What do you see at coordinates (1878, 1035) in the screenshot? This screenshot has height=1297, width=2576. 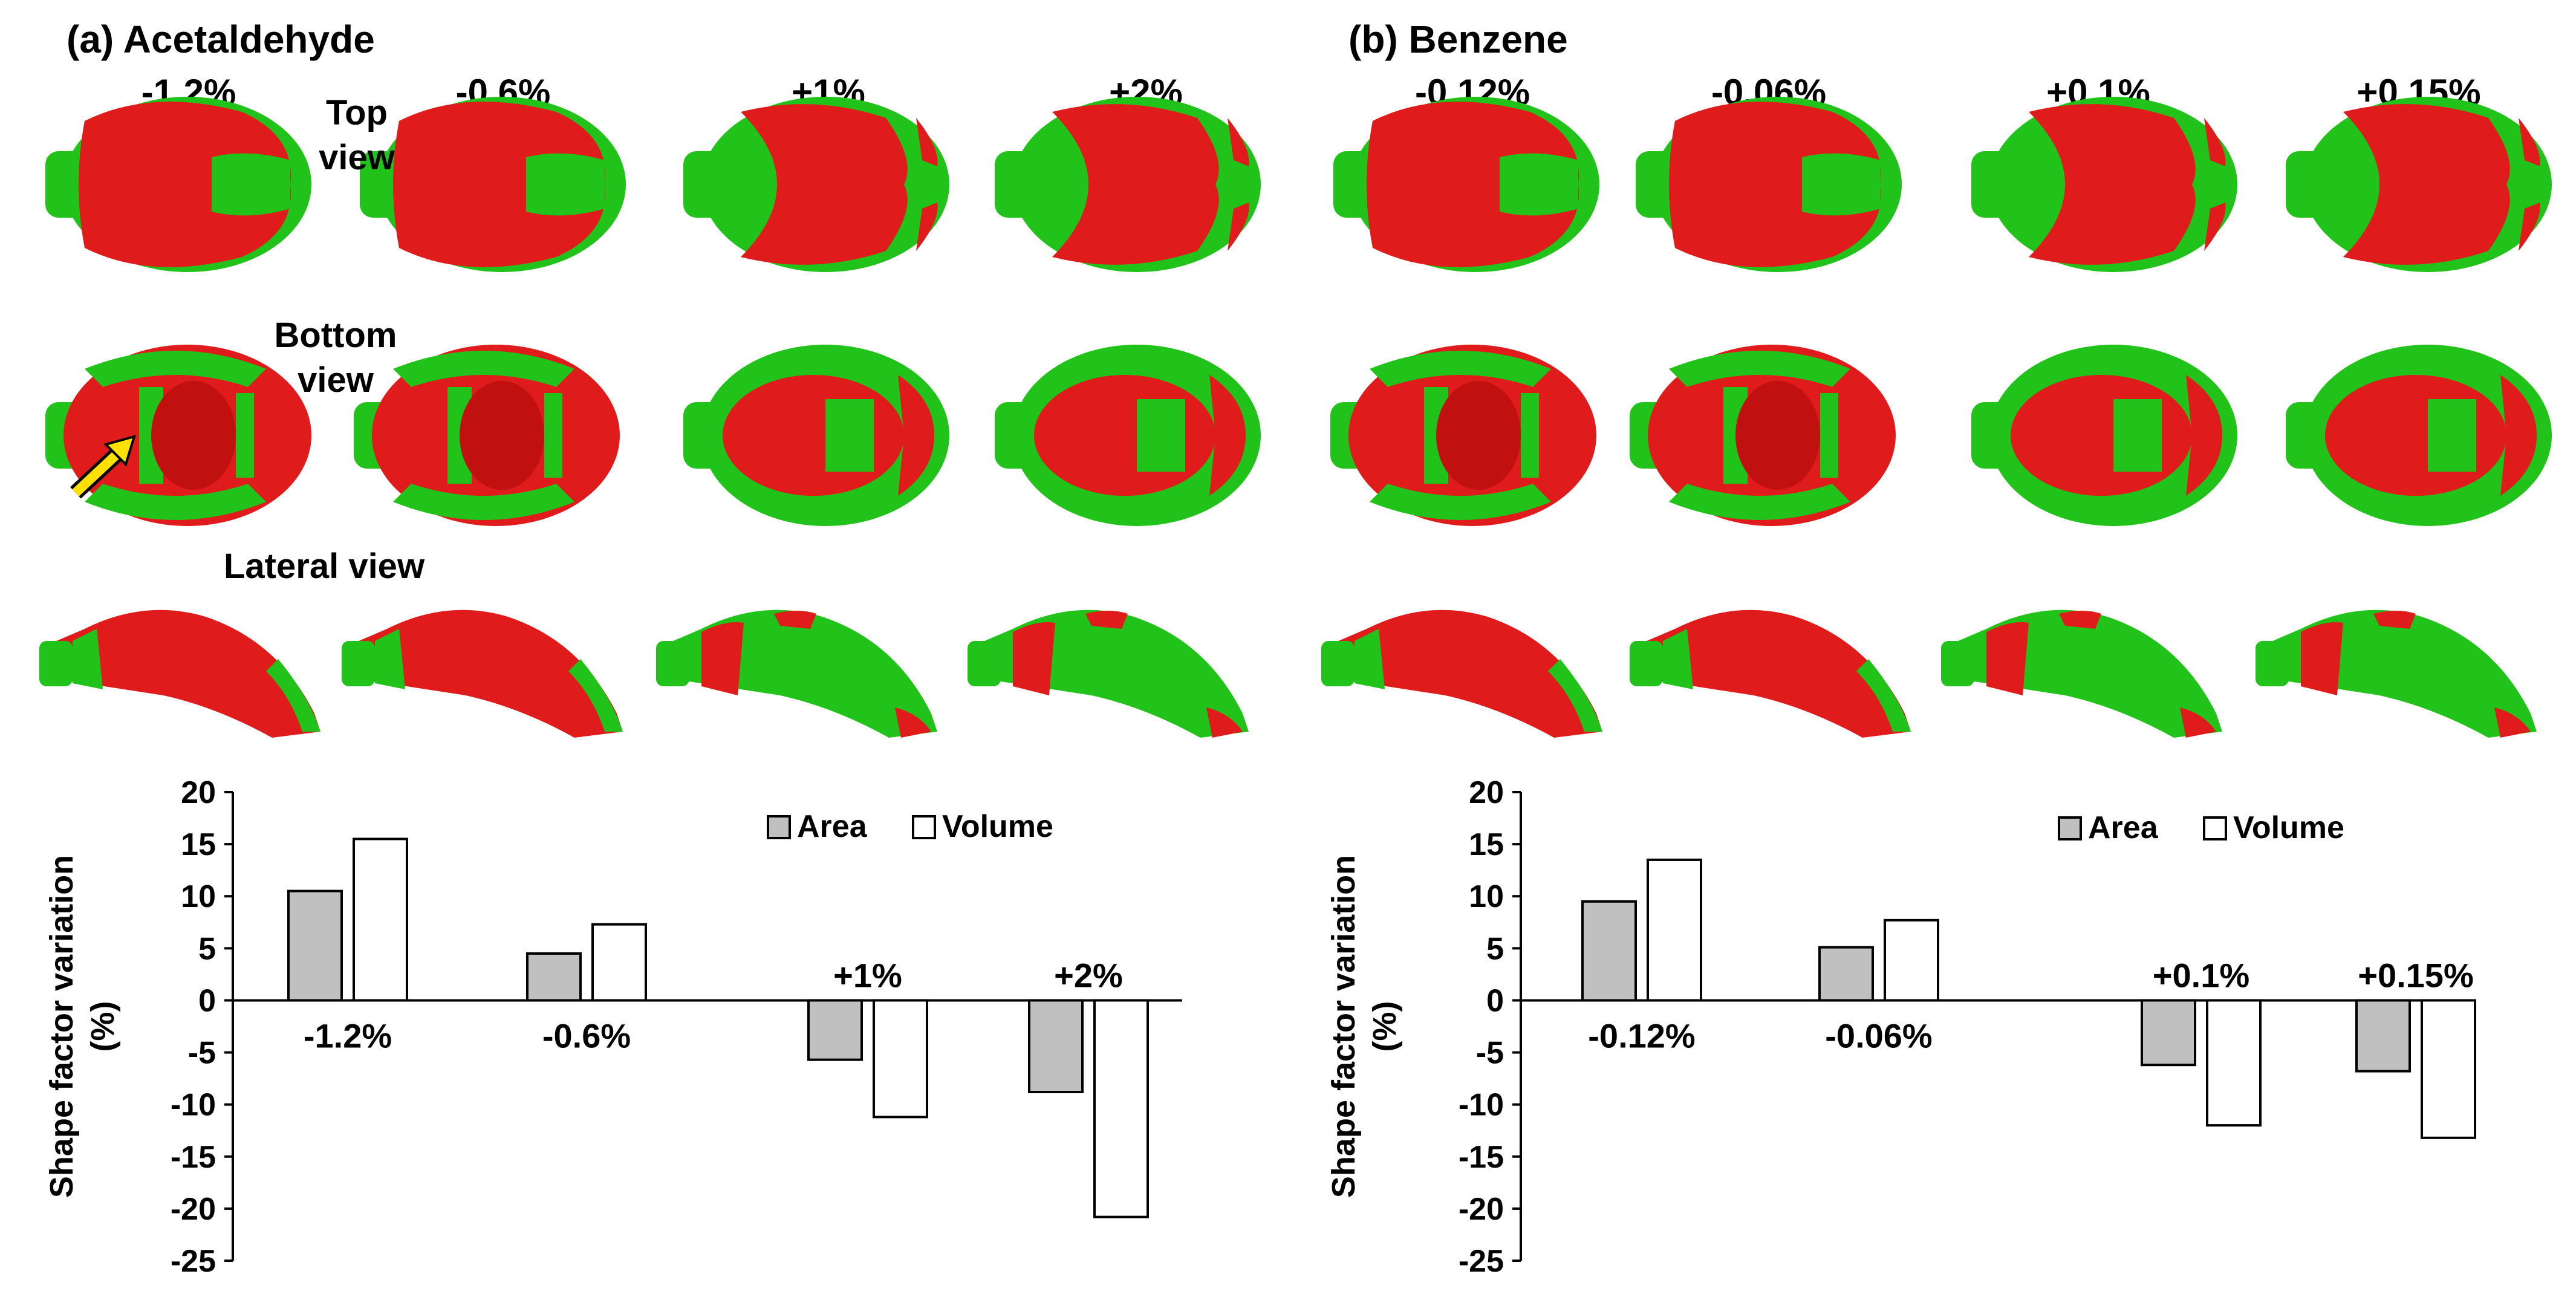 I see `category-label: -0.06%` at bounding box center [1878, 1035].